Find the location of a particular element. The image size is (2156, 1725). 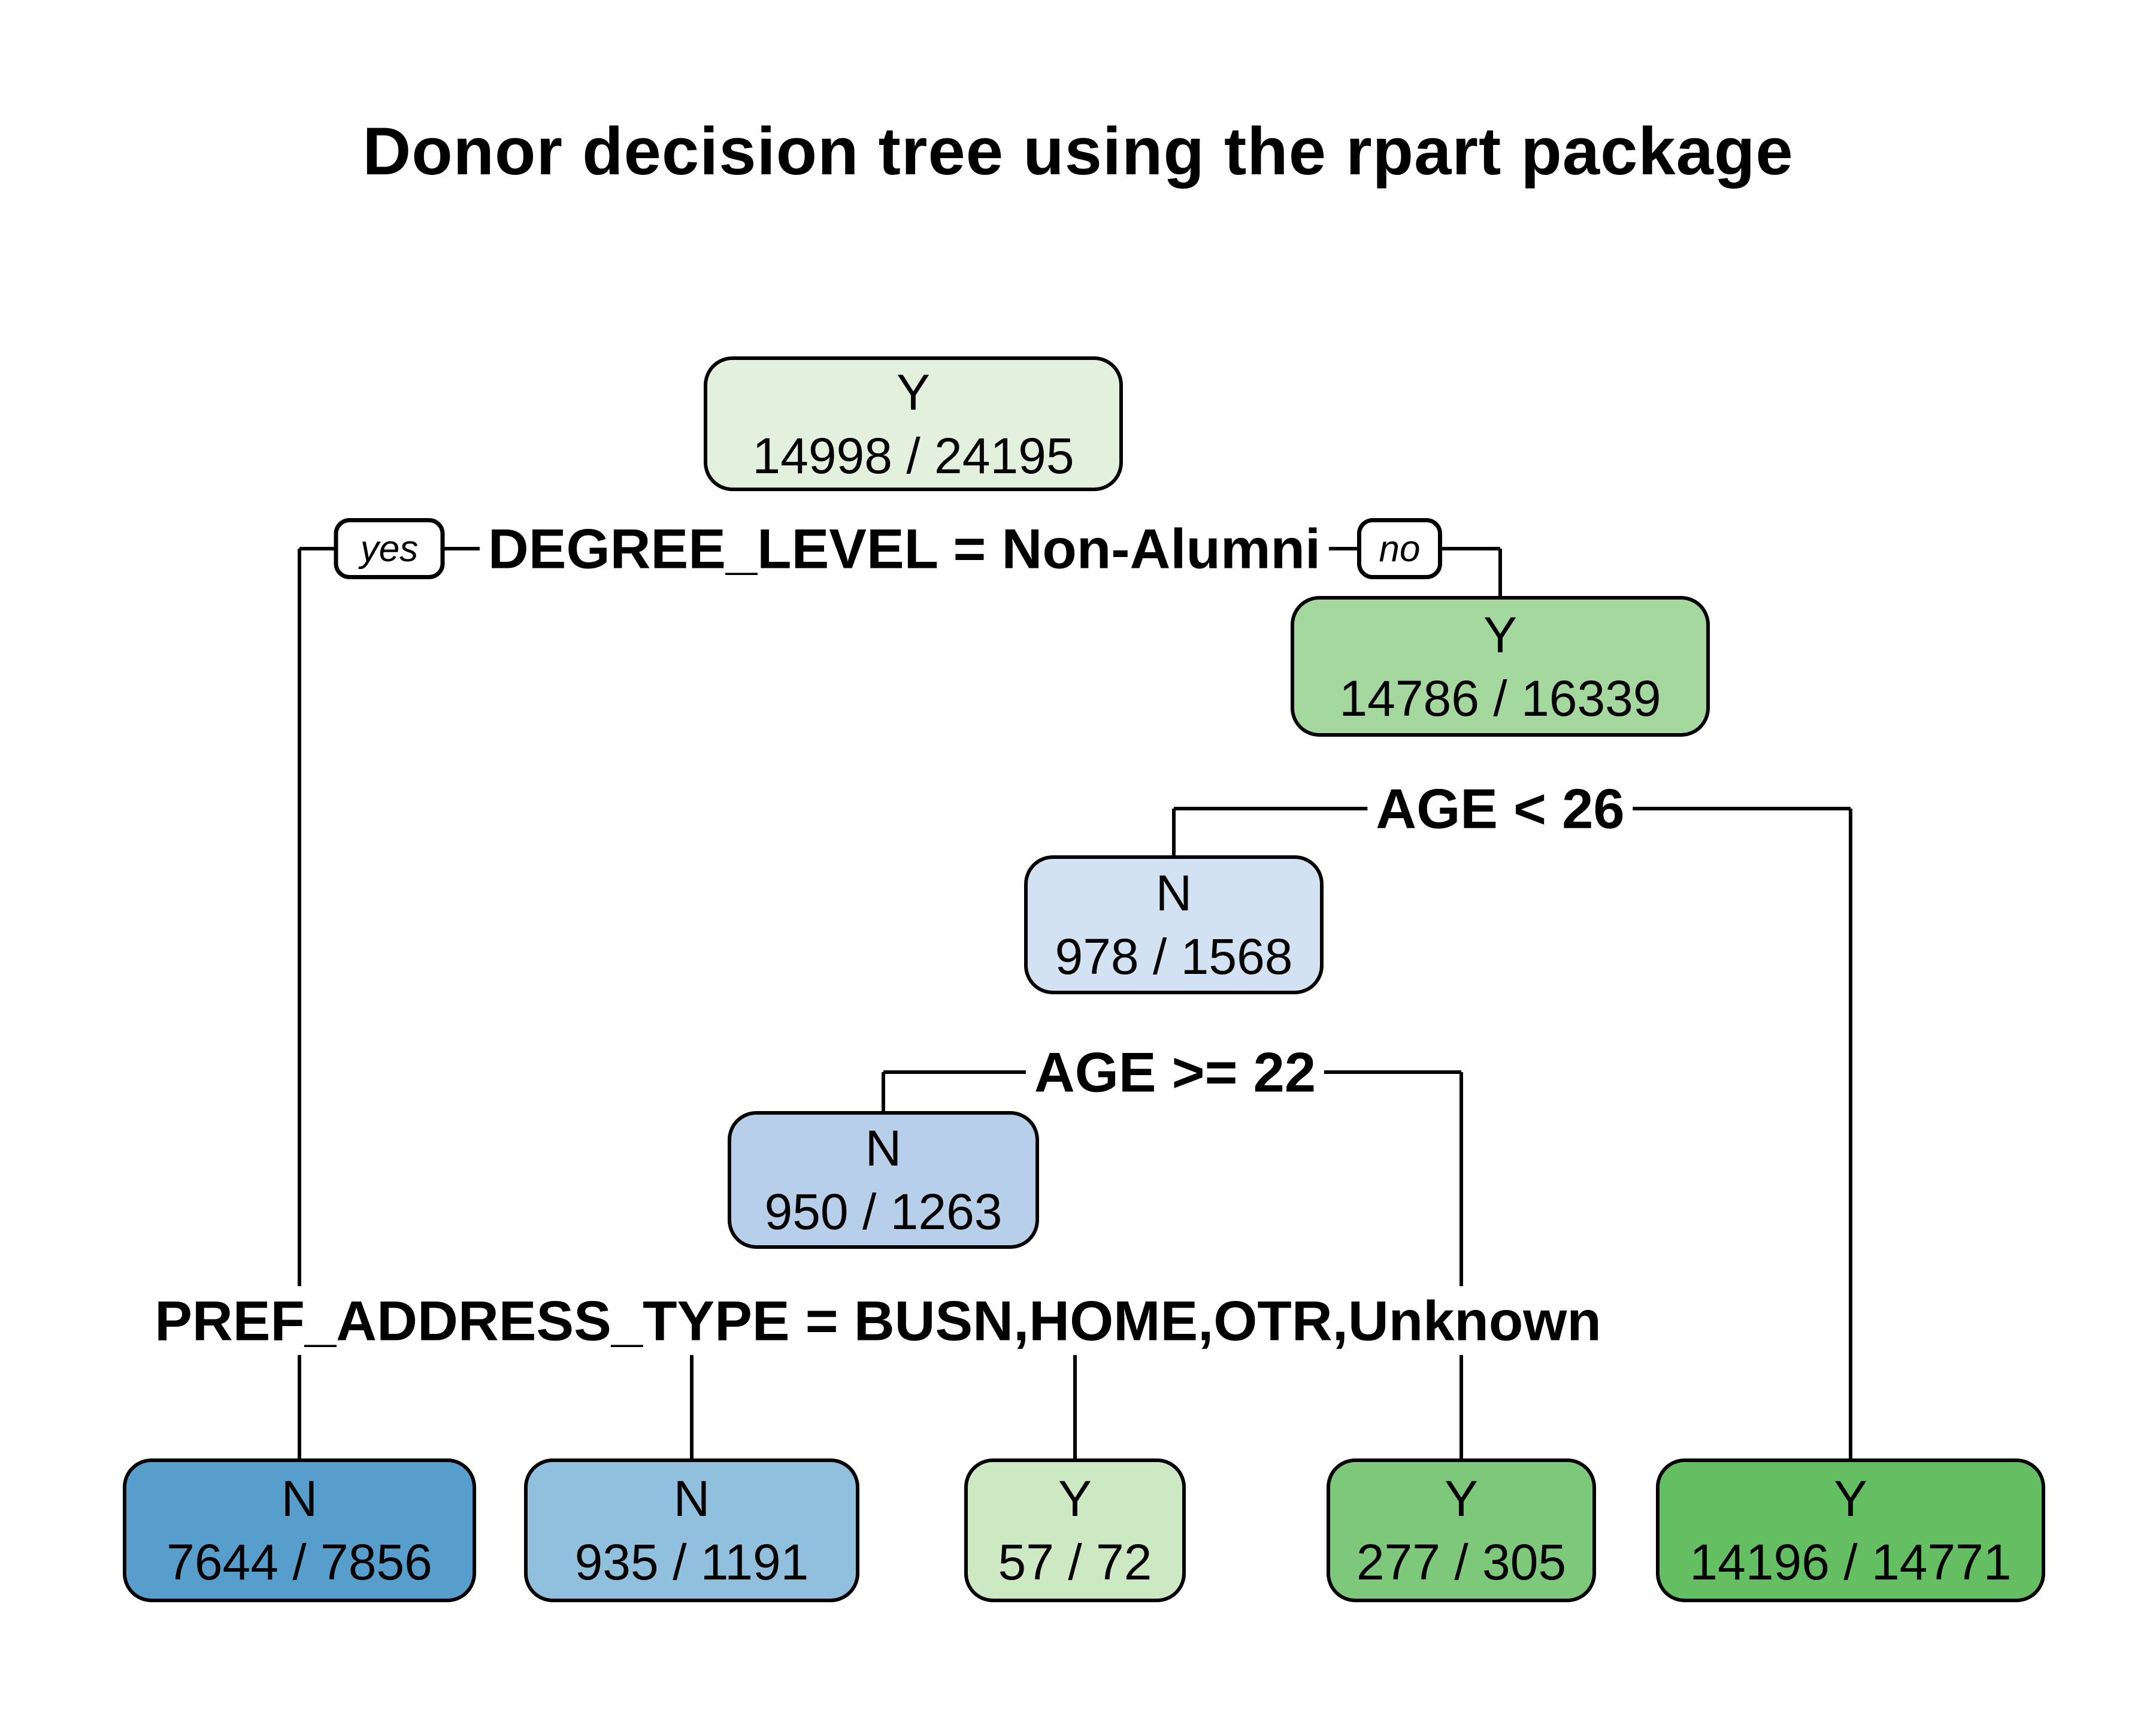

tree-leaf-pref-address-yes: N 935 / 1191 is located at coordinates (691, 1530).